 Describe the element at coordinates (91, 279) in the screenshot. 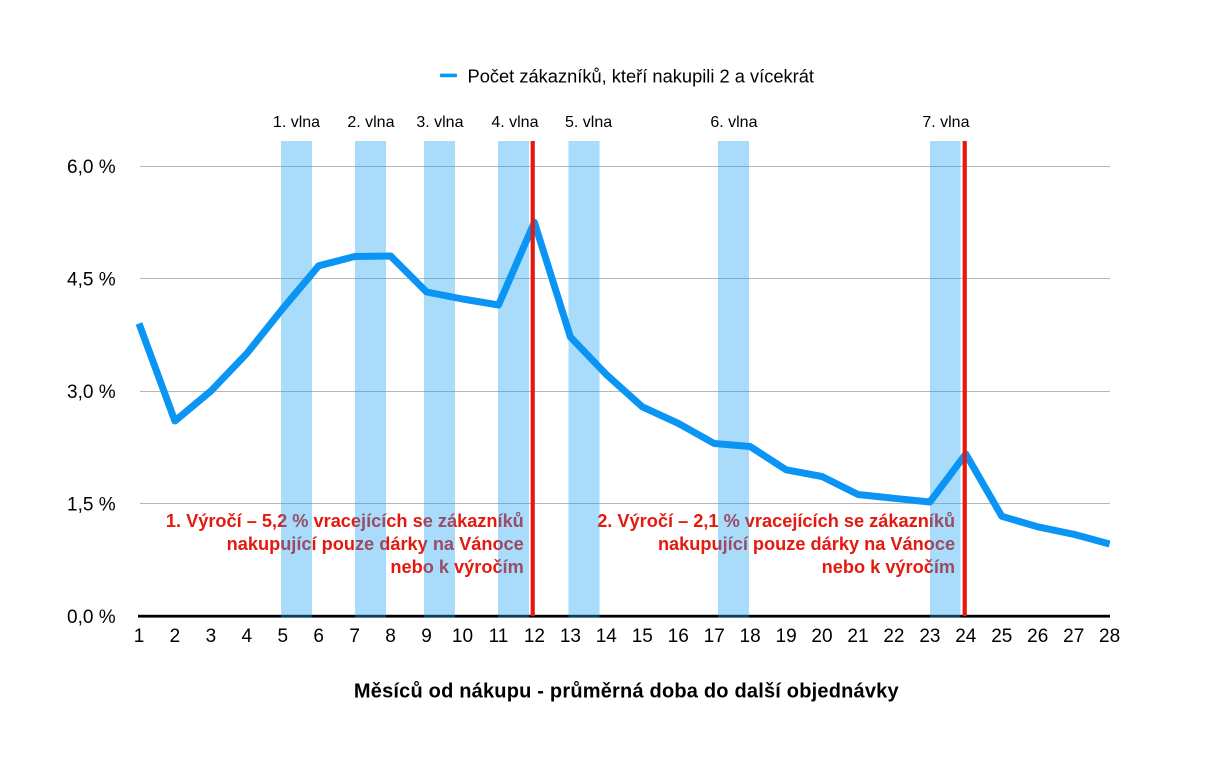

I see `svg-text: 4,5 %` at that location.